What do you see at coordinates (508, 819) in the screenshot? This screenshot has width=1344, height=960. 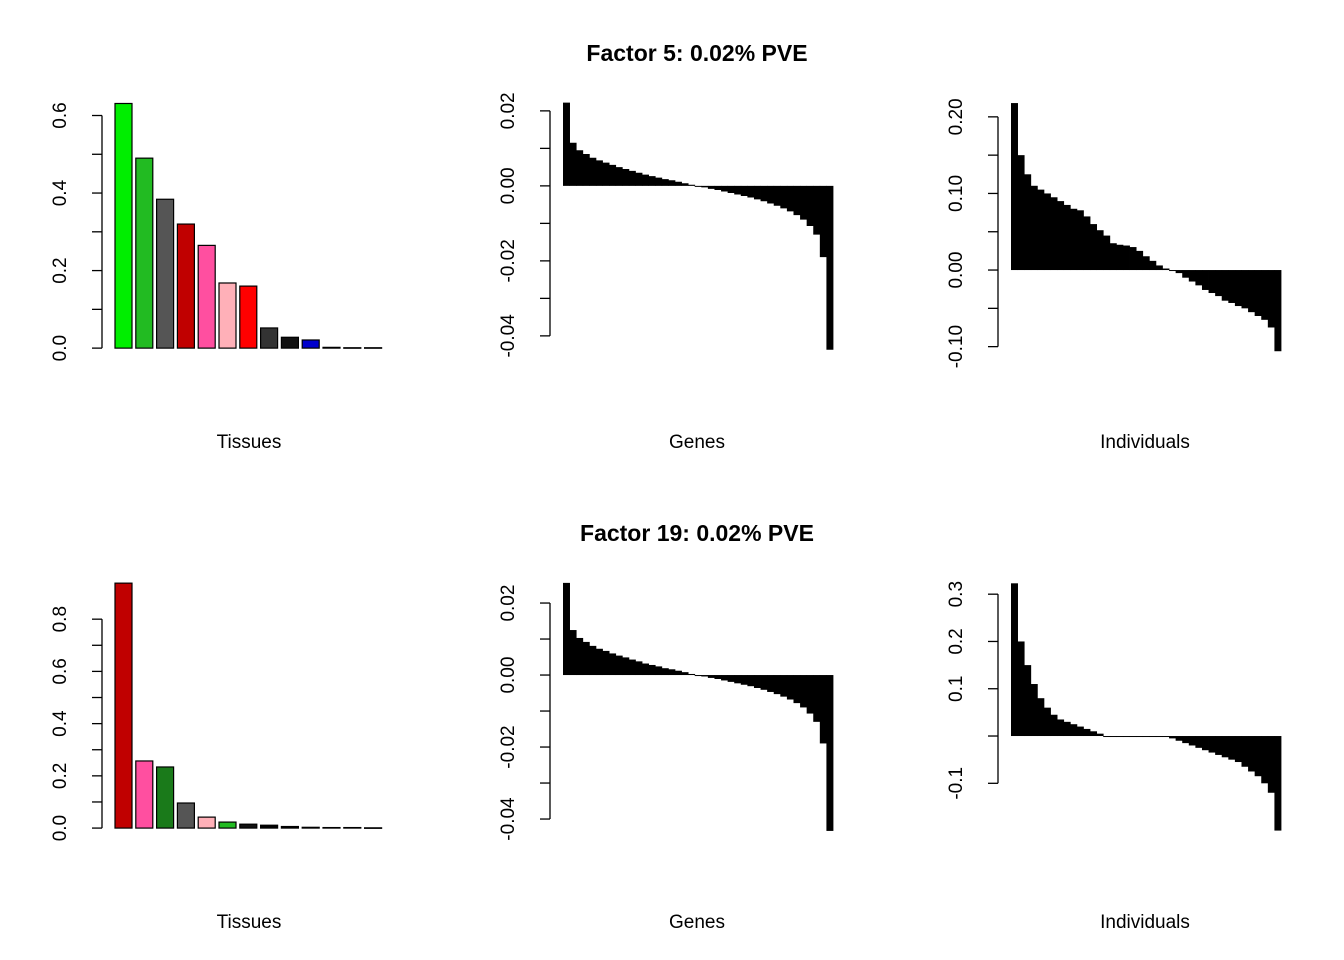 I see `y-tick-label: -0.04` at bounding box center [508, 819].